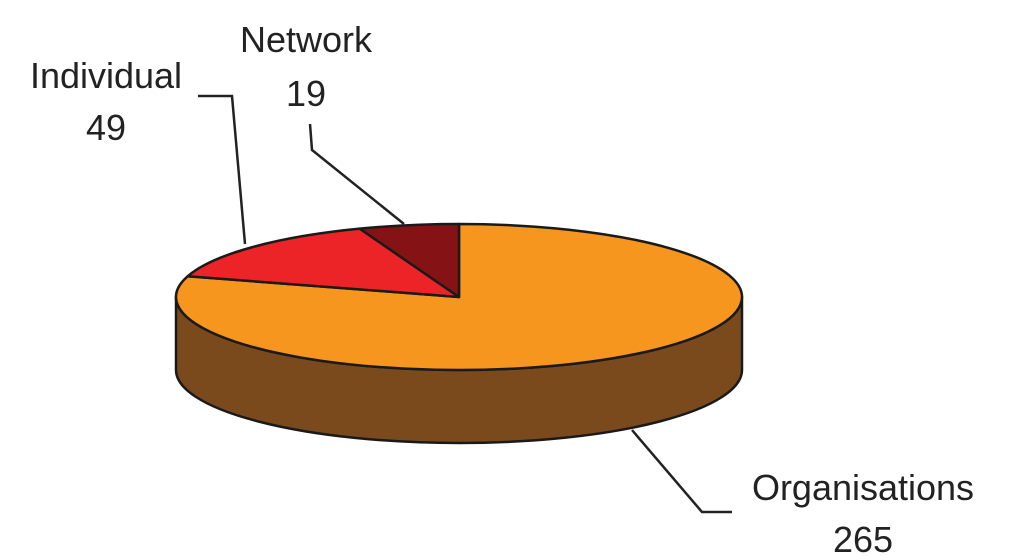  Describe the element at coordinates (863, 537) in the screenshot. I see `label-organisations-value: 265` at that location.